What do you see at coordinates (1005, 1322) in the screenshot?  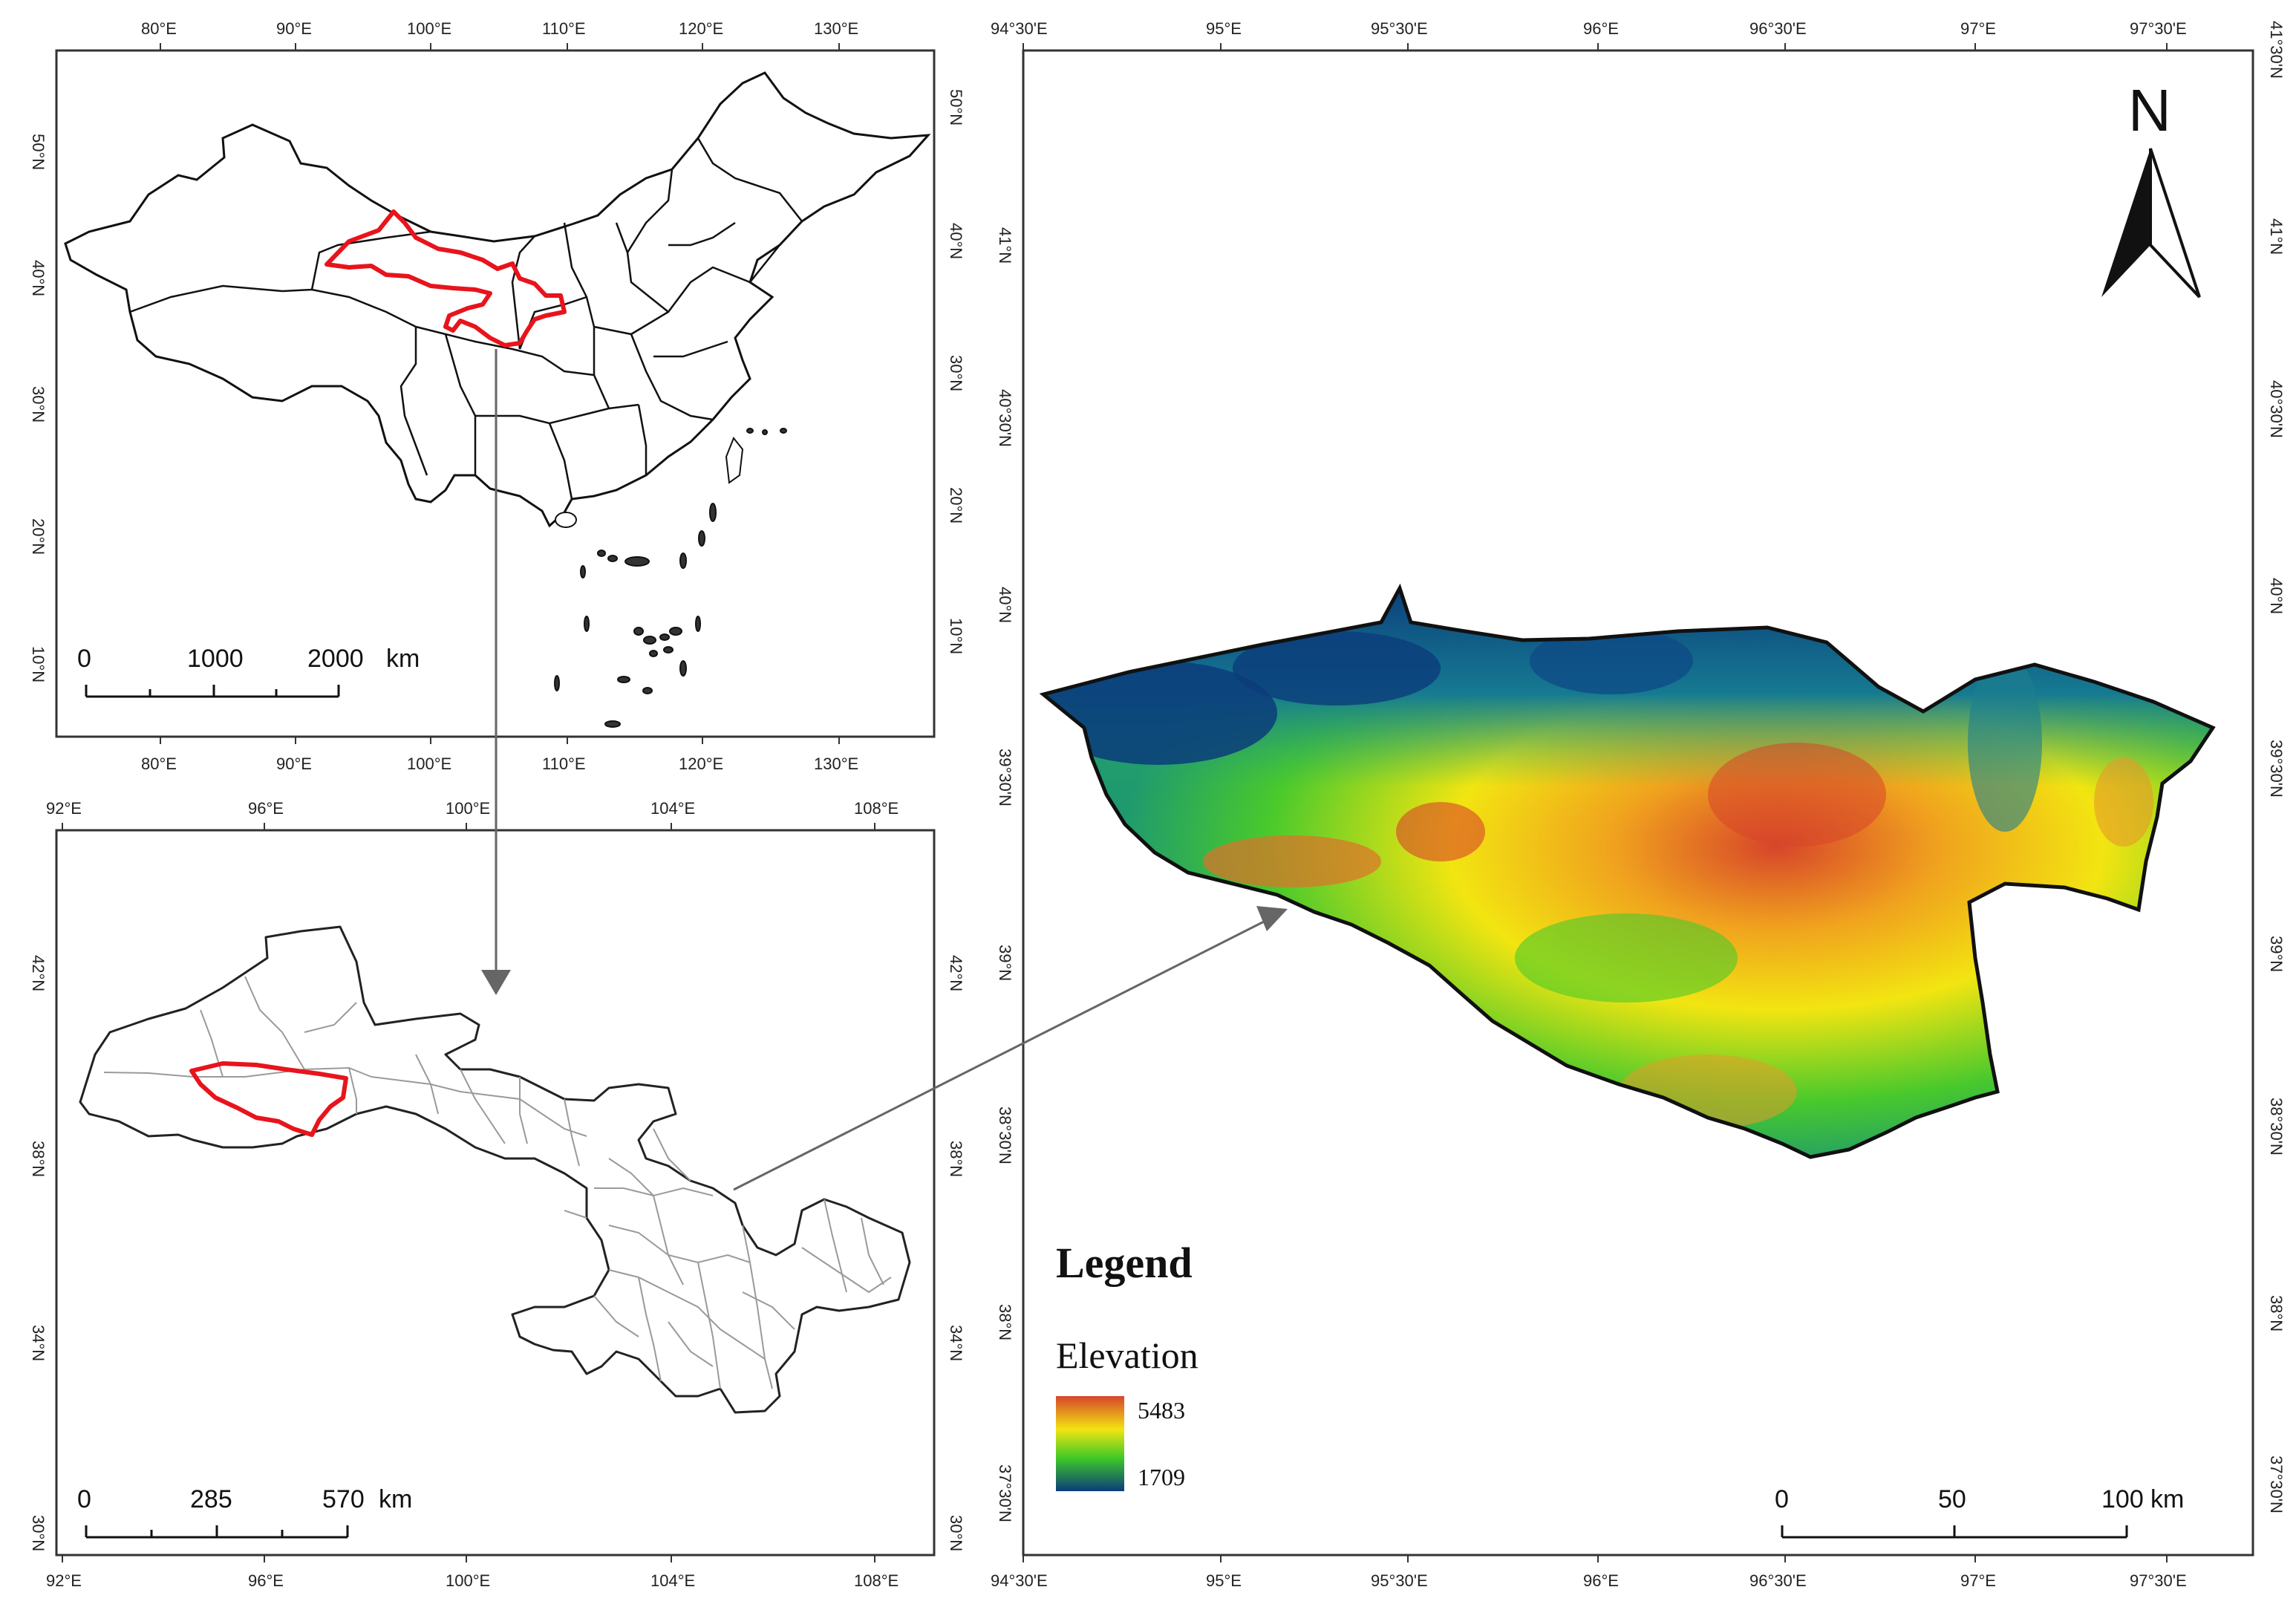 I see `dem-left-tick-6: 38°N` at bounding box center [1005, 1322].